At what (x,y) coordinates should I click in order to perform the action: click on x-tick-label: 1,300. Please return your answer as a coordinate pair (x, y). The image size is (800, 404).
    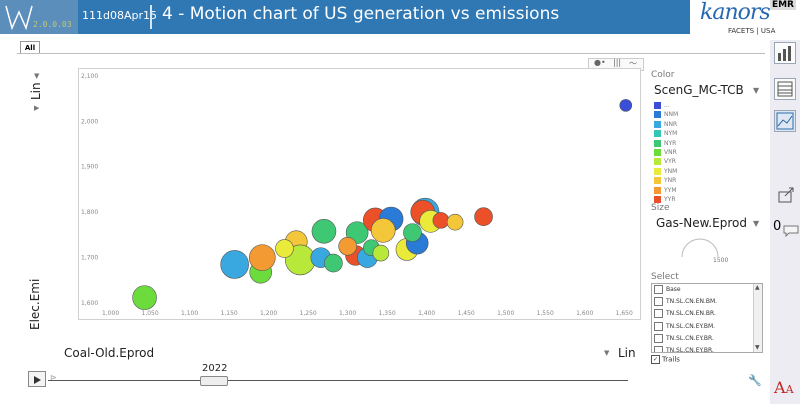
    Looking at the image, I should click on (347, 313).